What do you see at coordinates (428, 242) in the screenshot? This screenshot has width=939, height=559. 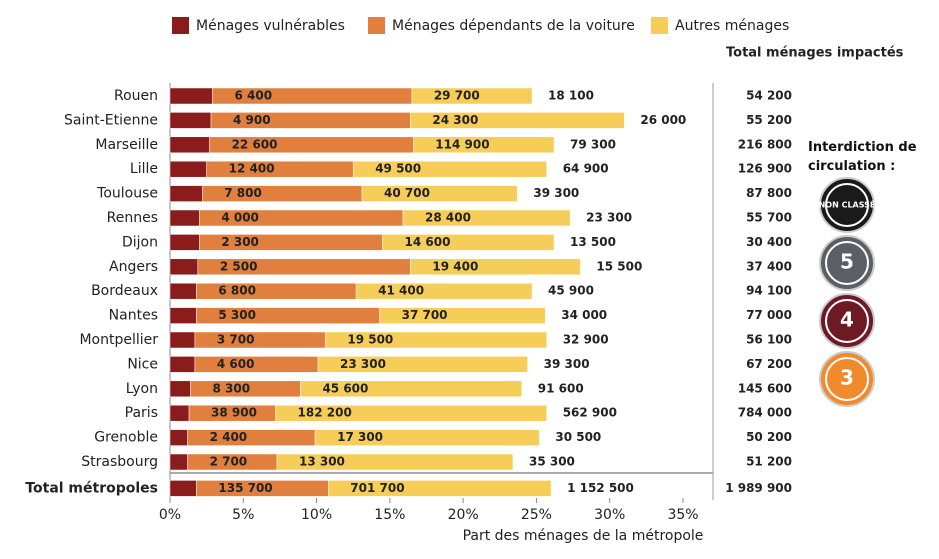 I see `data-label: 14 600` at bounding box center [428, 242].